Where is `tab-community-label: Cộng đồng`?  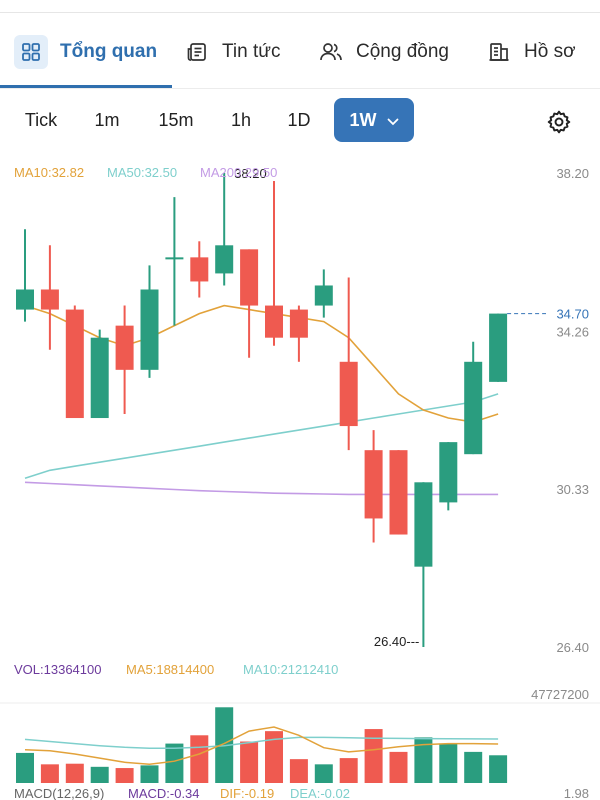 tab-community-label: Cộng đồng is located at coordinates (402, 51).